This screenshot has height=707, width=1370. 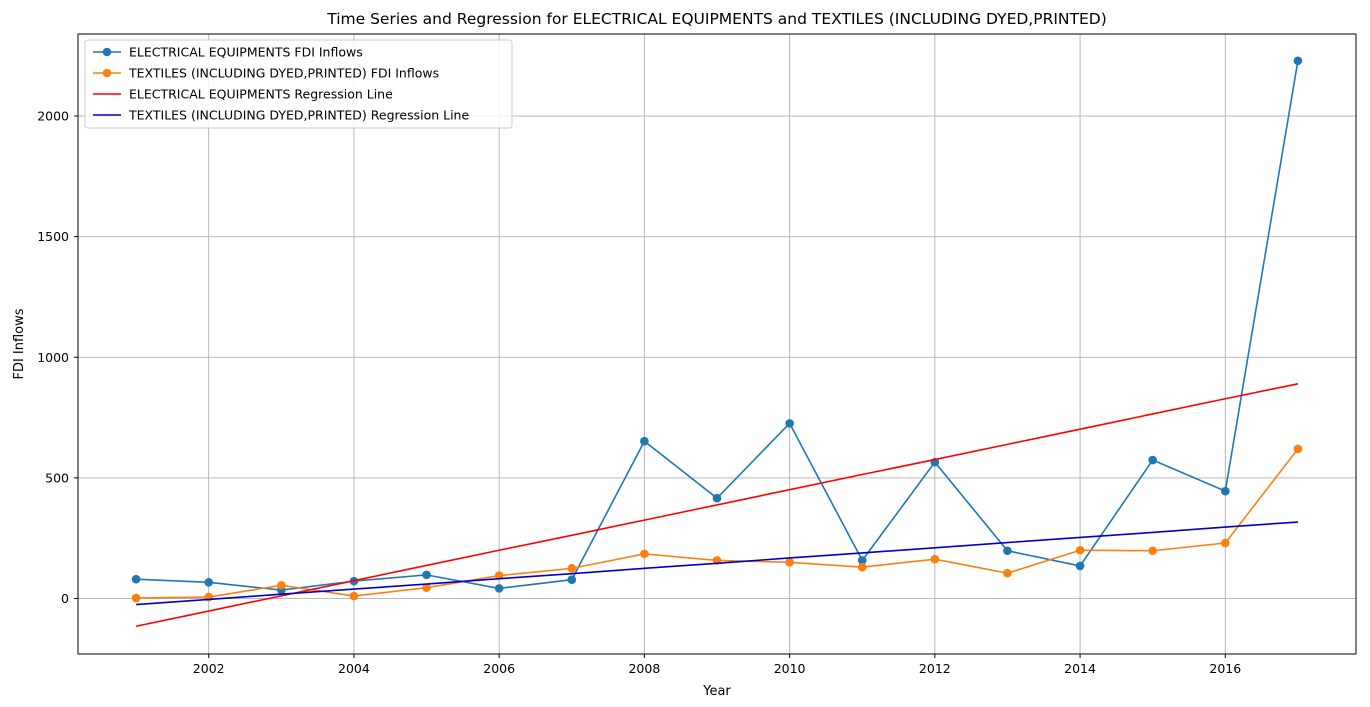 I want to click on x-tick-label: 2008, so click(x=644, y=668).